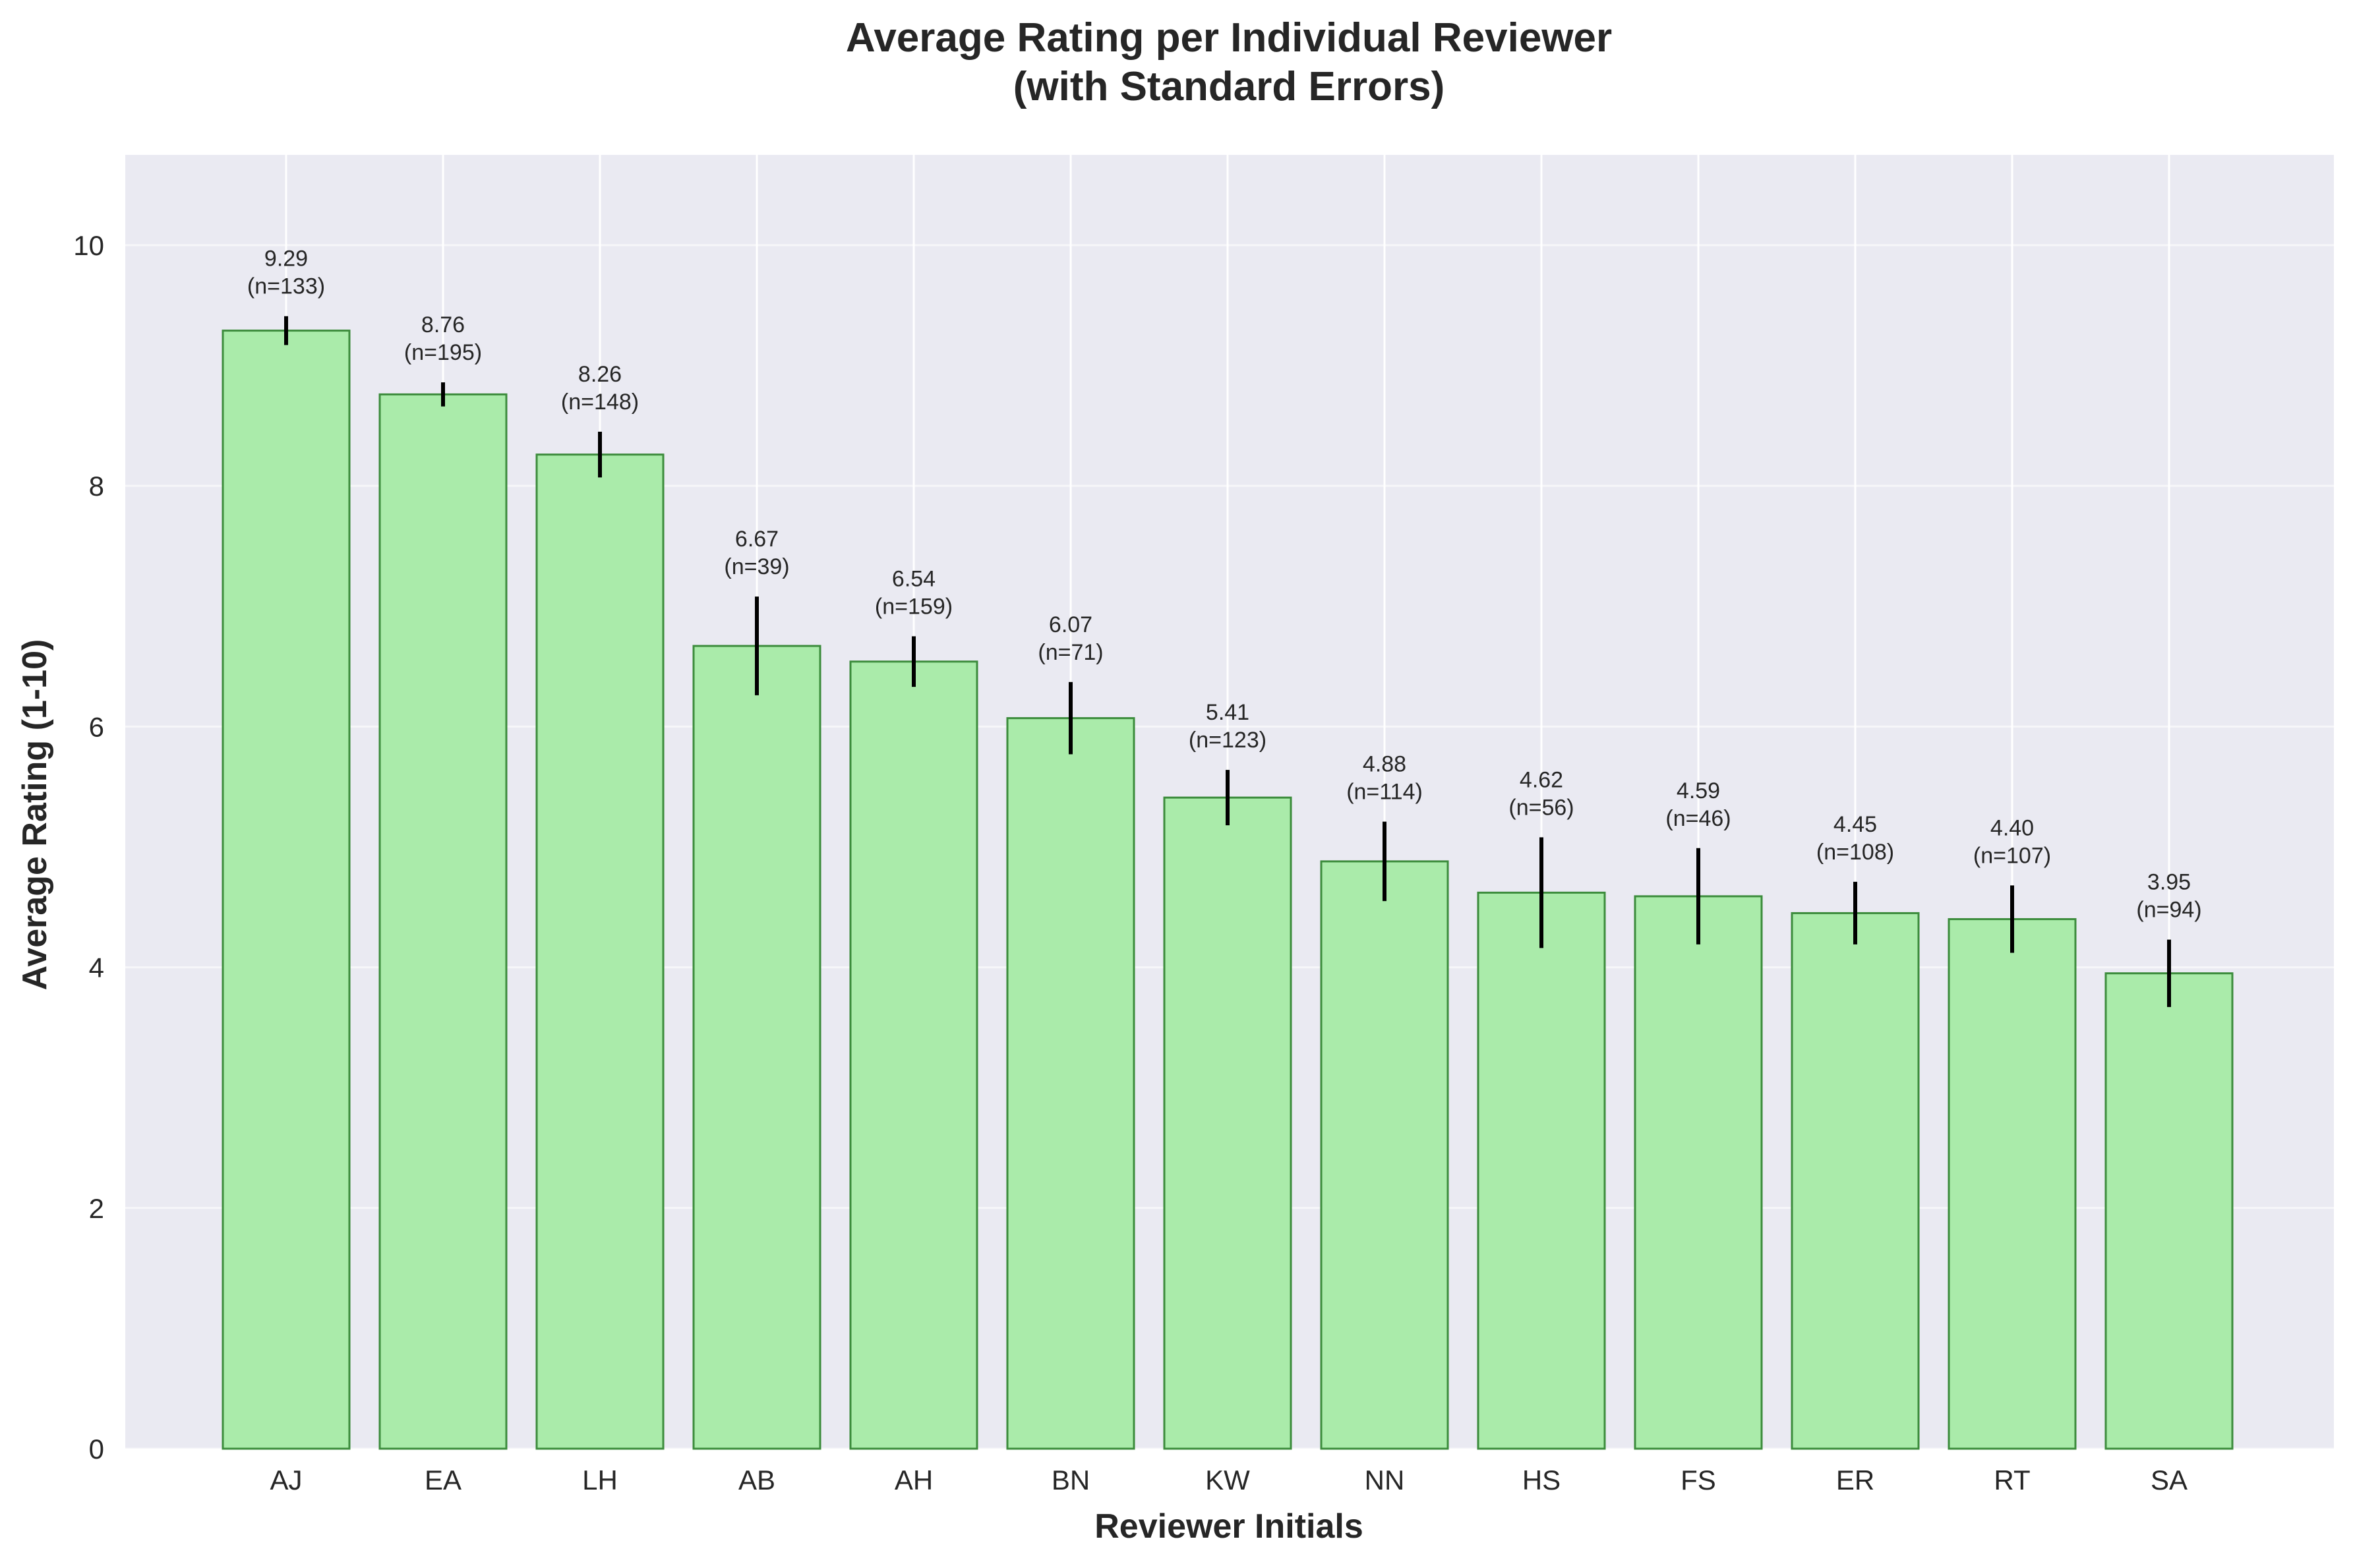 The width and height of the screenshot is (2353, 1568). Describe the element at coordinates (600, 1480) in the screenshot. I see `x-tick-label: LH` at that location.